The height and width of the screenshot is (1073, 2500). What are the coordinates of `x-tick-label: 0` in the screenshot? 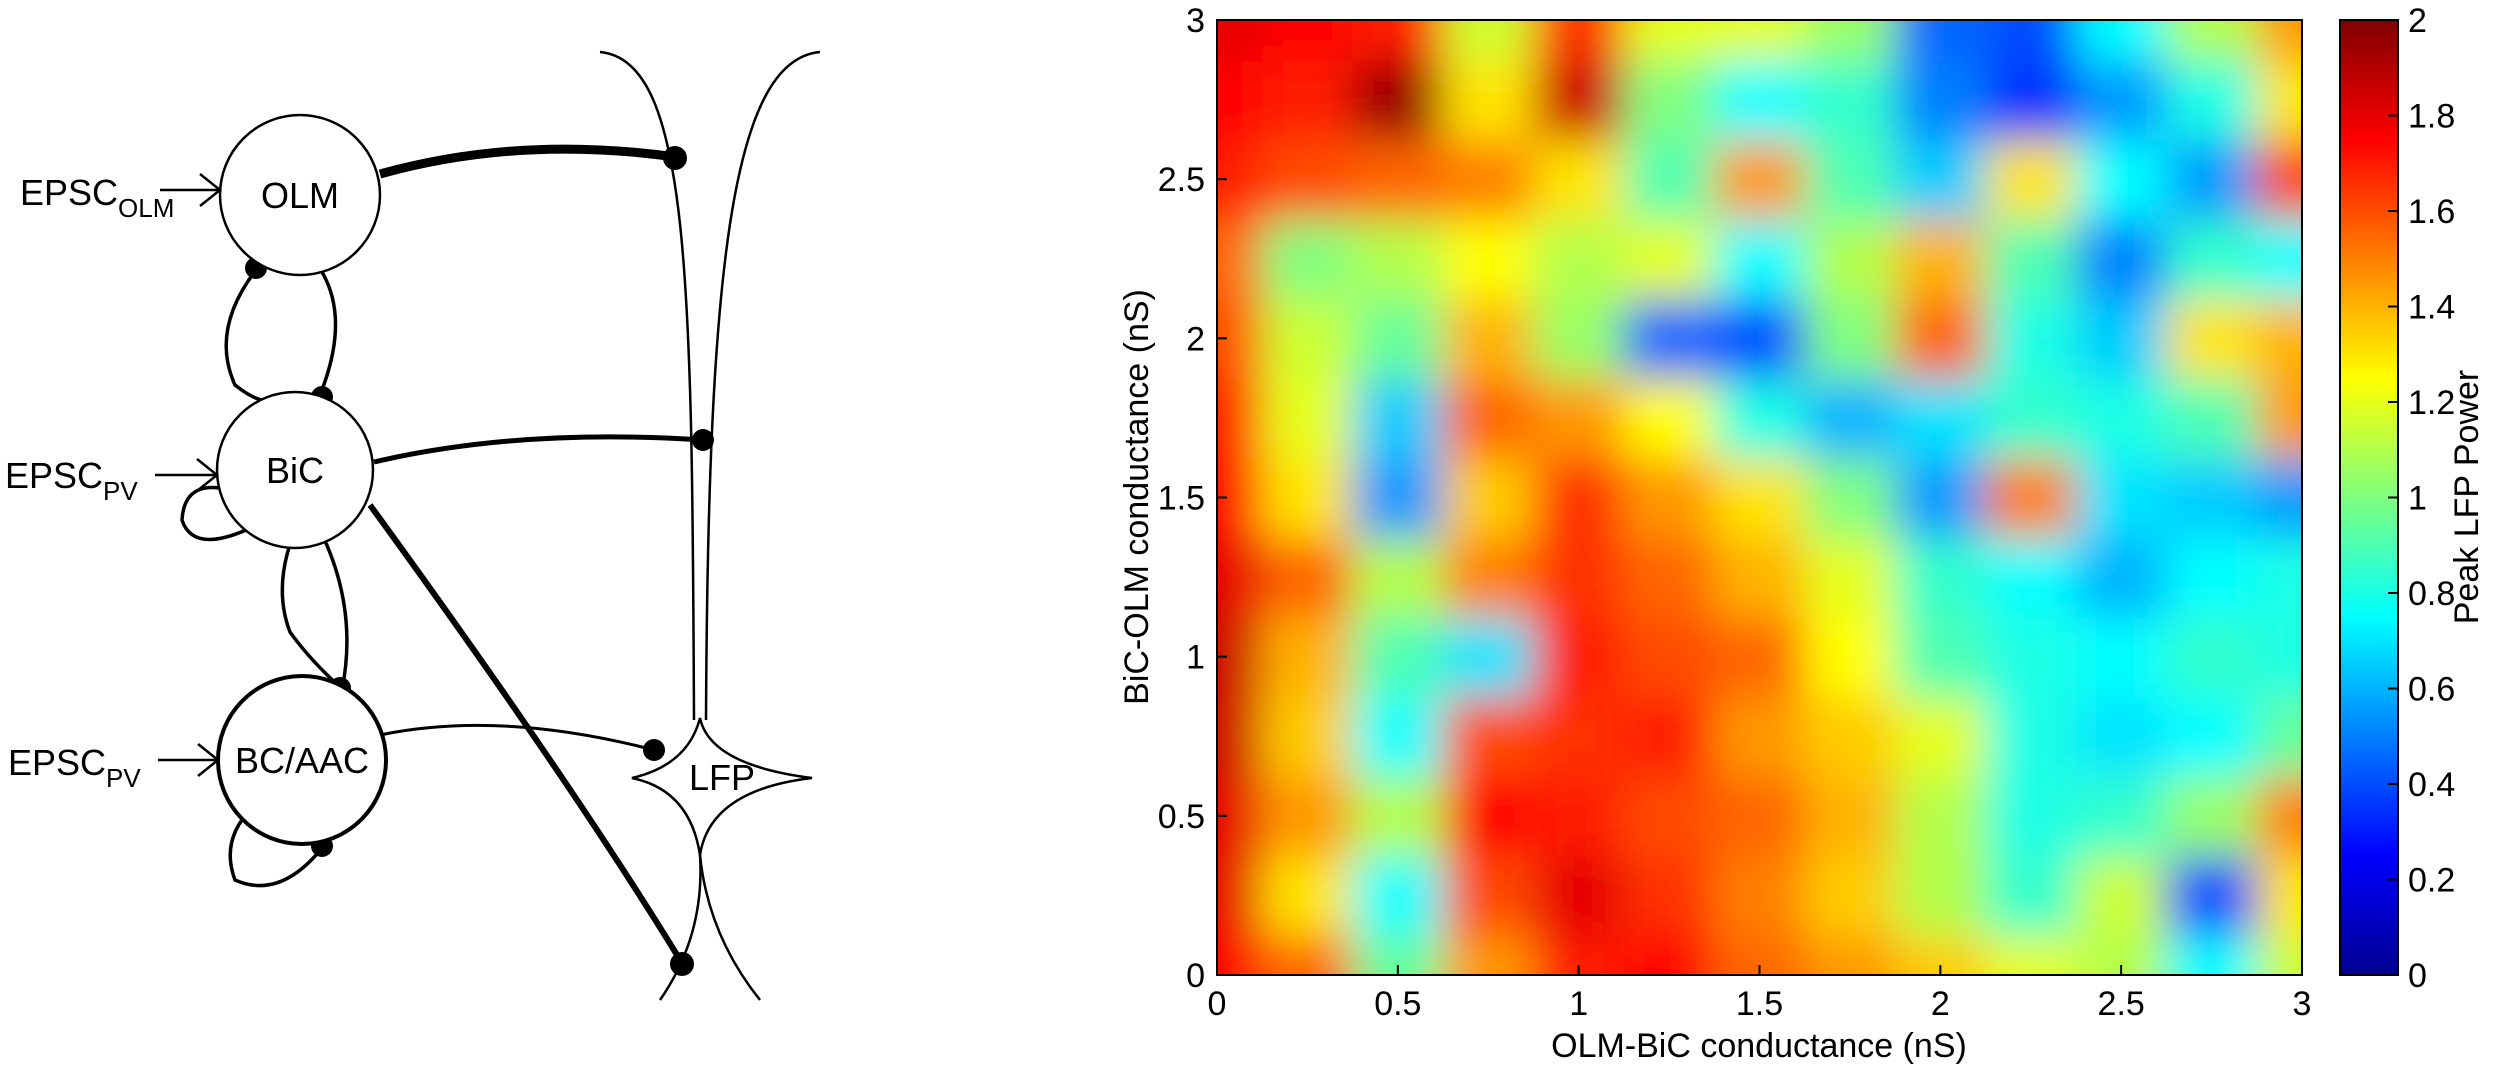 It's located at (1217, 1004).